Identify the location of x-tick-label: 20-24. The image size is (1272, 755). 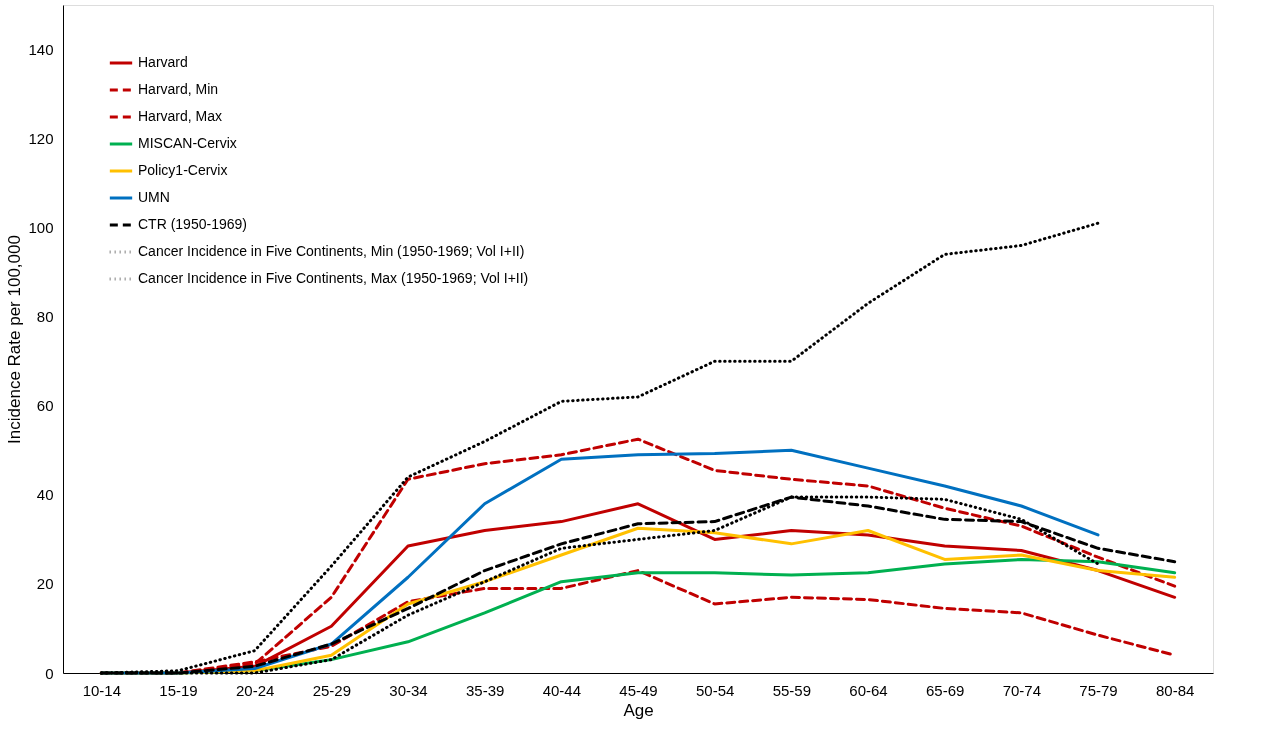
(255, 690).